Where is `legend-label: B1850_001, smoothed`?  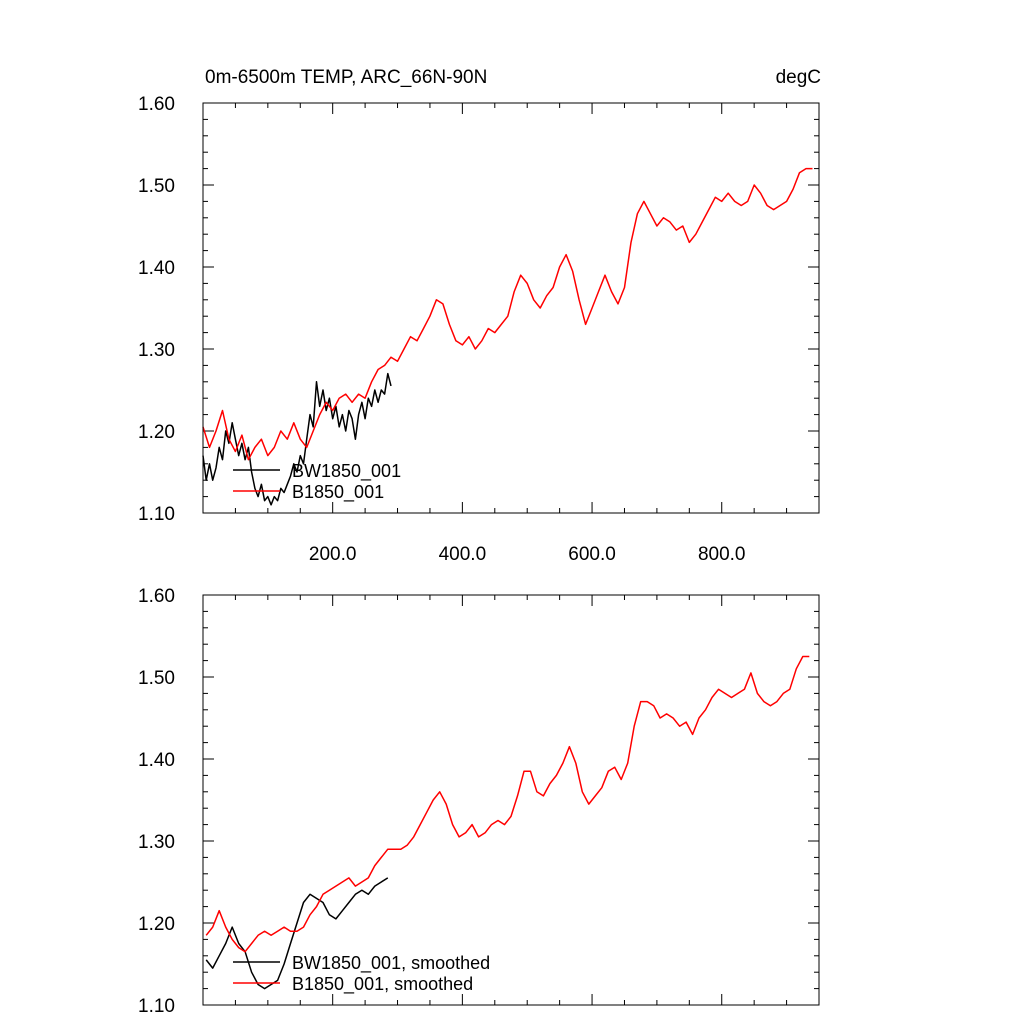 legend-label: B1850_001, smoothed is located at coordinates (382, 984).